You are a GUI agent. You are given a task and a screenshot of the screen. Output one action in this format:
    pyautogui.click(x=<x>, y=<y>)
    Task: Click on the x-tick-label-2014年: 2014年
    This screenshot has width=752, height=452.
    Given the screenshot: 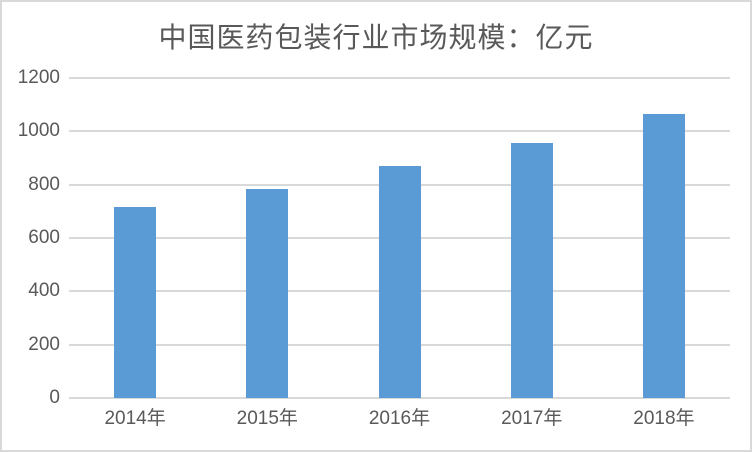 What is the action you would take?
    pyautogui.click(x=135, y=418)
    